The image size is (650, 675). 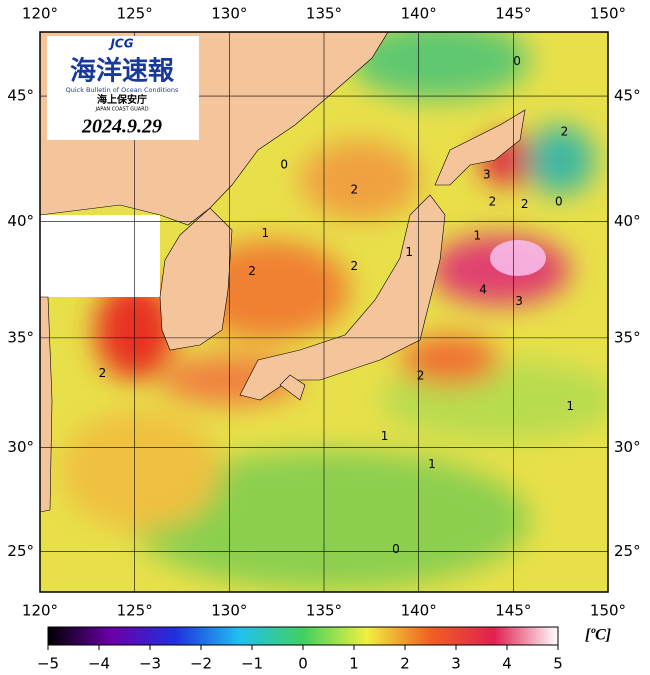 What do you see at coordinates (507, 664) in the screenshot?
I see `colorbar-tick-label: 4` at bounding box center [507, 664].